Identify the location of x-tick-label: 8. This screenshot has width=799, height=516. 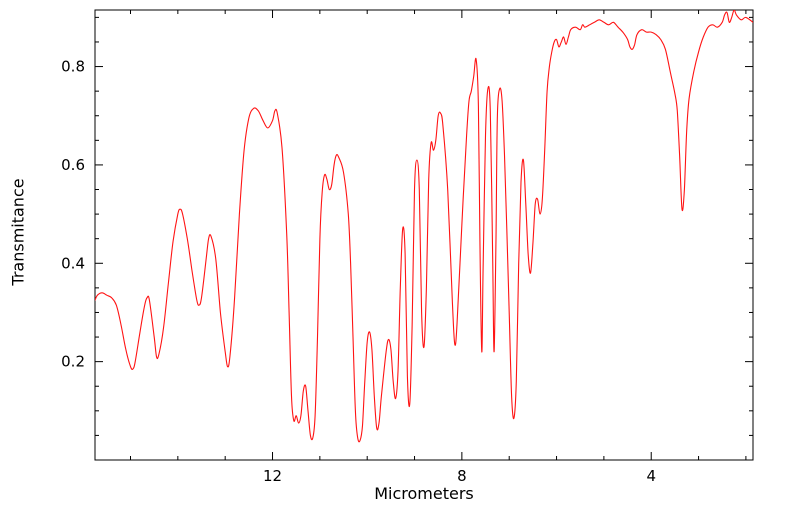
(462, 476).